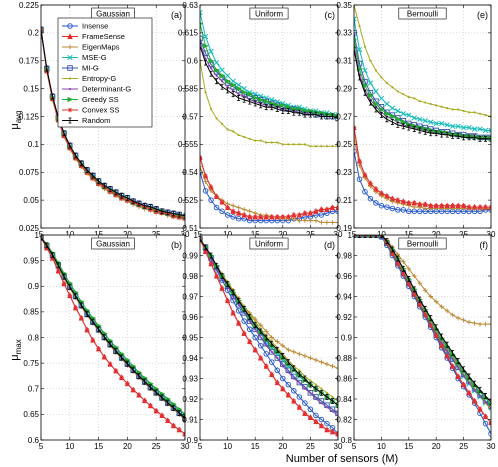 This screenshot has height=467, width=498. What do you see at coordinates (329, 245) in the screenshot?
I see `panel-letter: (d)` at bounding box center [329, 245].